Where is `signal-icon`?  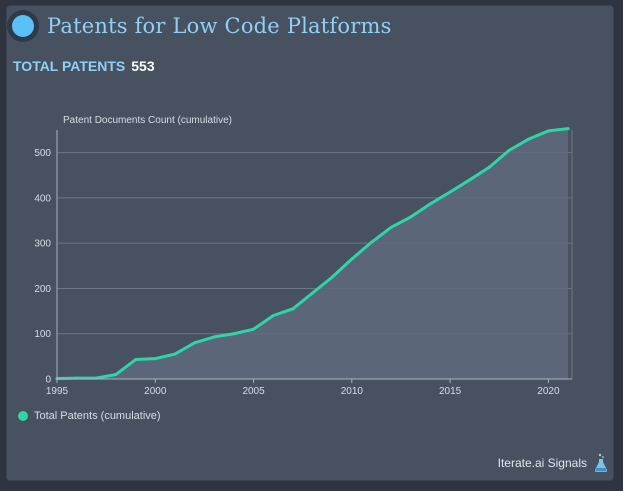
signal-icon is located at coordinates (23, 26).